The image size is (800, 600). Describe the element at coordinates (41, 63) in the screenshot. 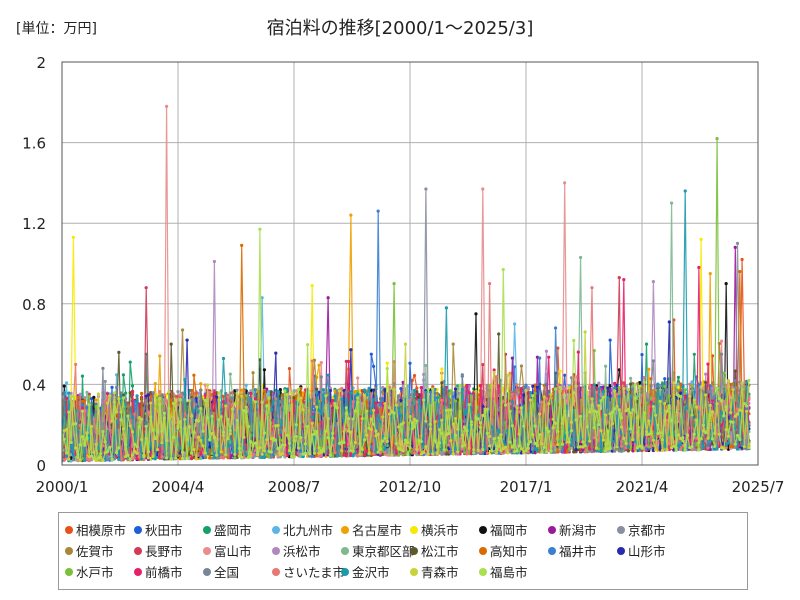

I see `y-tick-label: 2` at that location.